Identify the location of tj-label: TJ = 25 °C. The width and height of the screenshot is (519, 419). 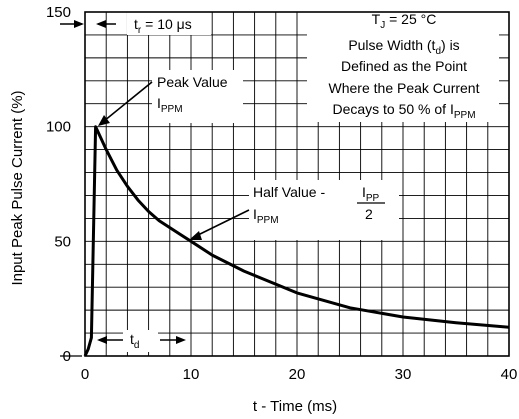
(404, 21).